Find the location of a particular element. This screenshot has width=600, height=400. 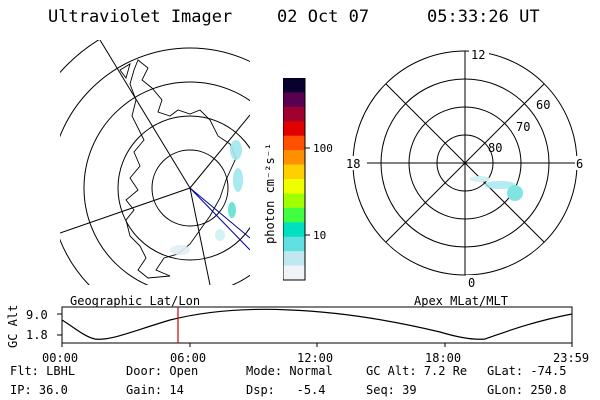

info-flt: Flt: LBHL is located at coordinates (43, 371).